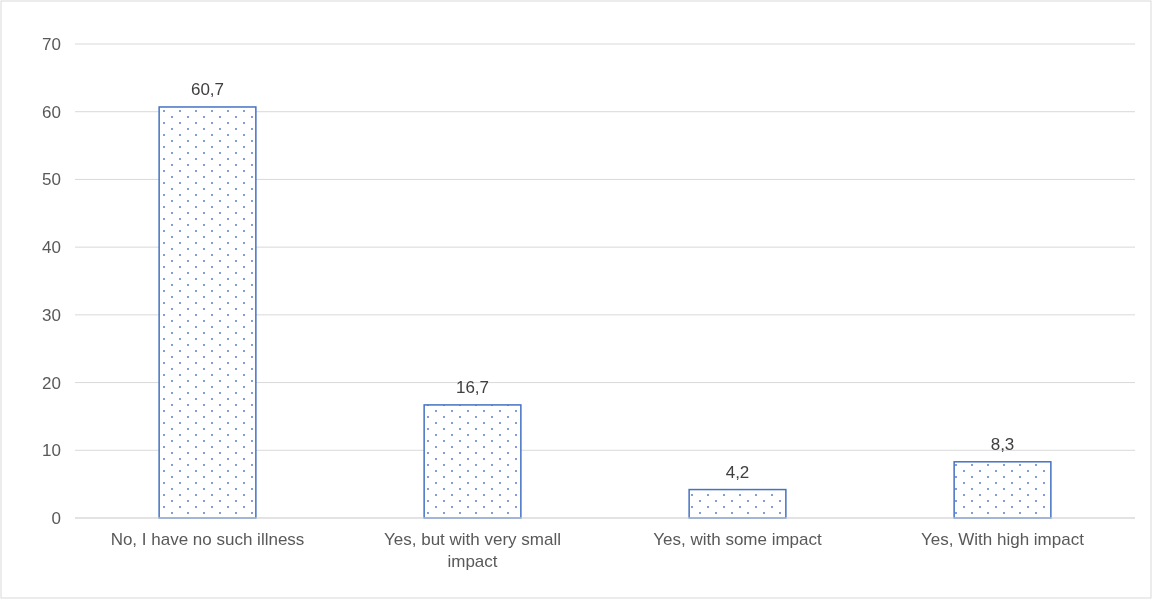 This screenshot has width=1154, height=601. Describe the element at coordinates (207, 539) in the screenshot. I see `x-tick-label: No, I have no such illness` at that location.